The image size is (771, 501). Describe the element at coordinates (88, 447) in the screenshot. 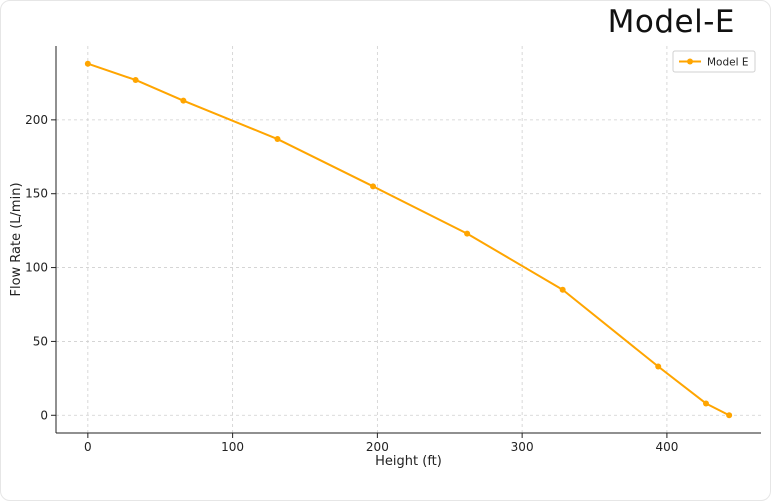

I see `x-tick-label: 0` at that location.